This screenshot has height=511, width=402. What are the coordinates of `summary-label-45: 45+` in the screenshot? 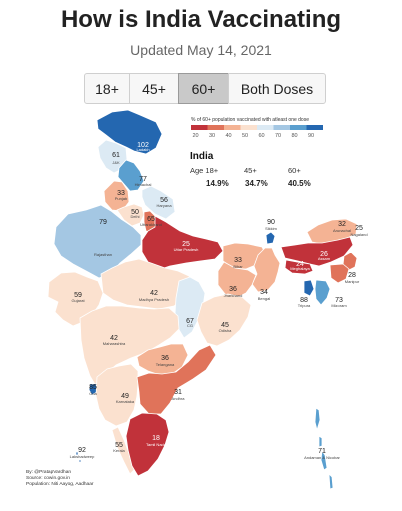 It's located at (250, 170).